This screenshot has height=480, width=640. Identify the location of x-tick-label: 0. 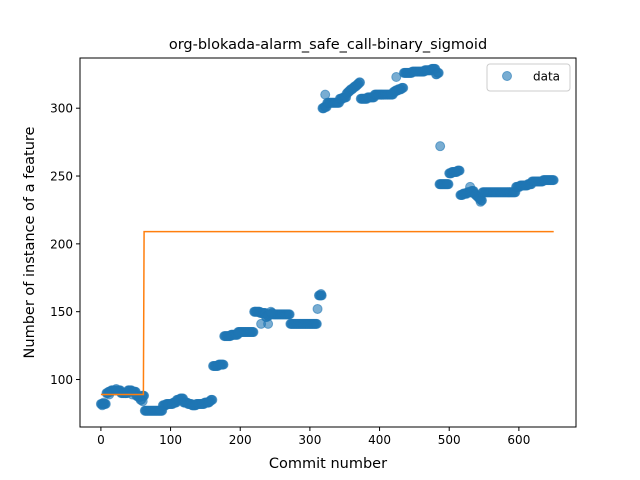
(101, 440).